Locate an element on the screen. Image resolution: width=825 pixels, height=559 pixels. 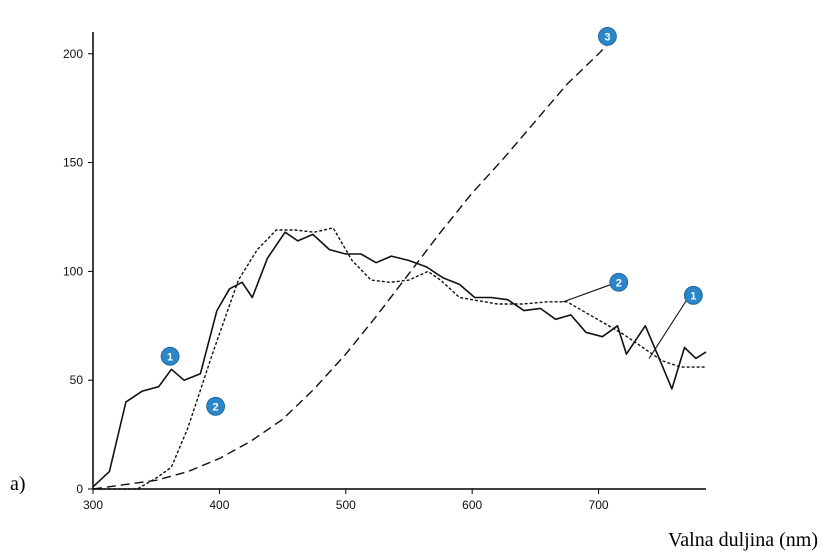
series-marker-3: 3 is located at coordinates (607, 36).